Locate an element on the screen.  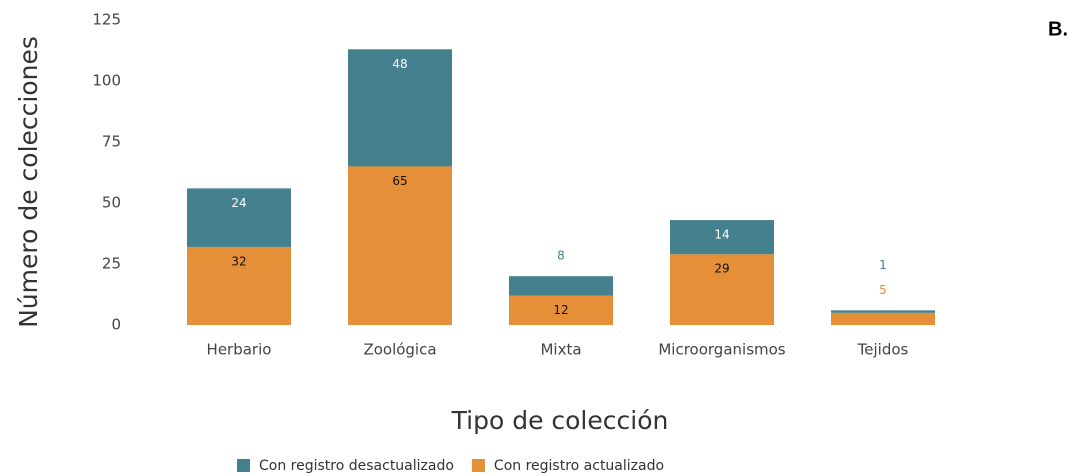
value-label: 8 is located at coordinates (561, 256).